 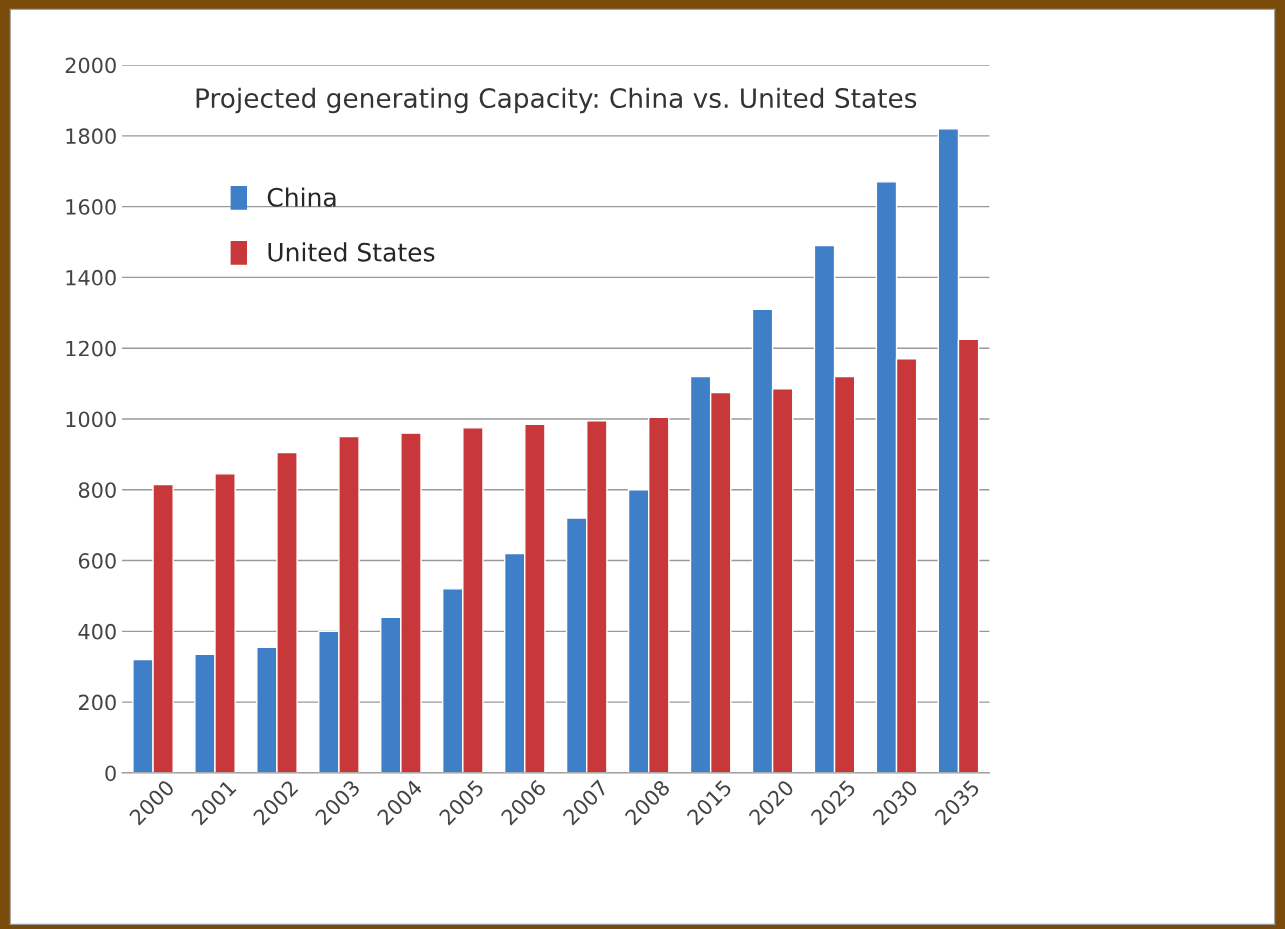 I want to click on y-tick-label: 1000, so click(x=91, y=419).